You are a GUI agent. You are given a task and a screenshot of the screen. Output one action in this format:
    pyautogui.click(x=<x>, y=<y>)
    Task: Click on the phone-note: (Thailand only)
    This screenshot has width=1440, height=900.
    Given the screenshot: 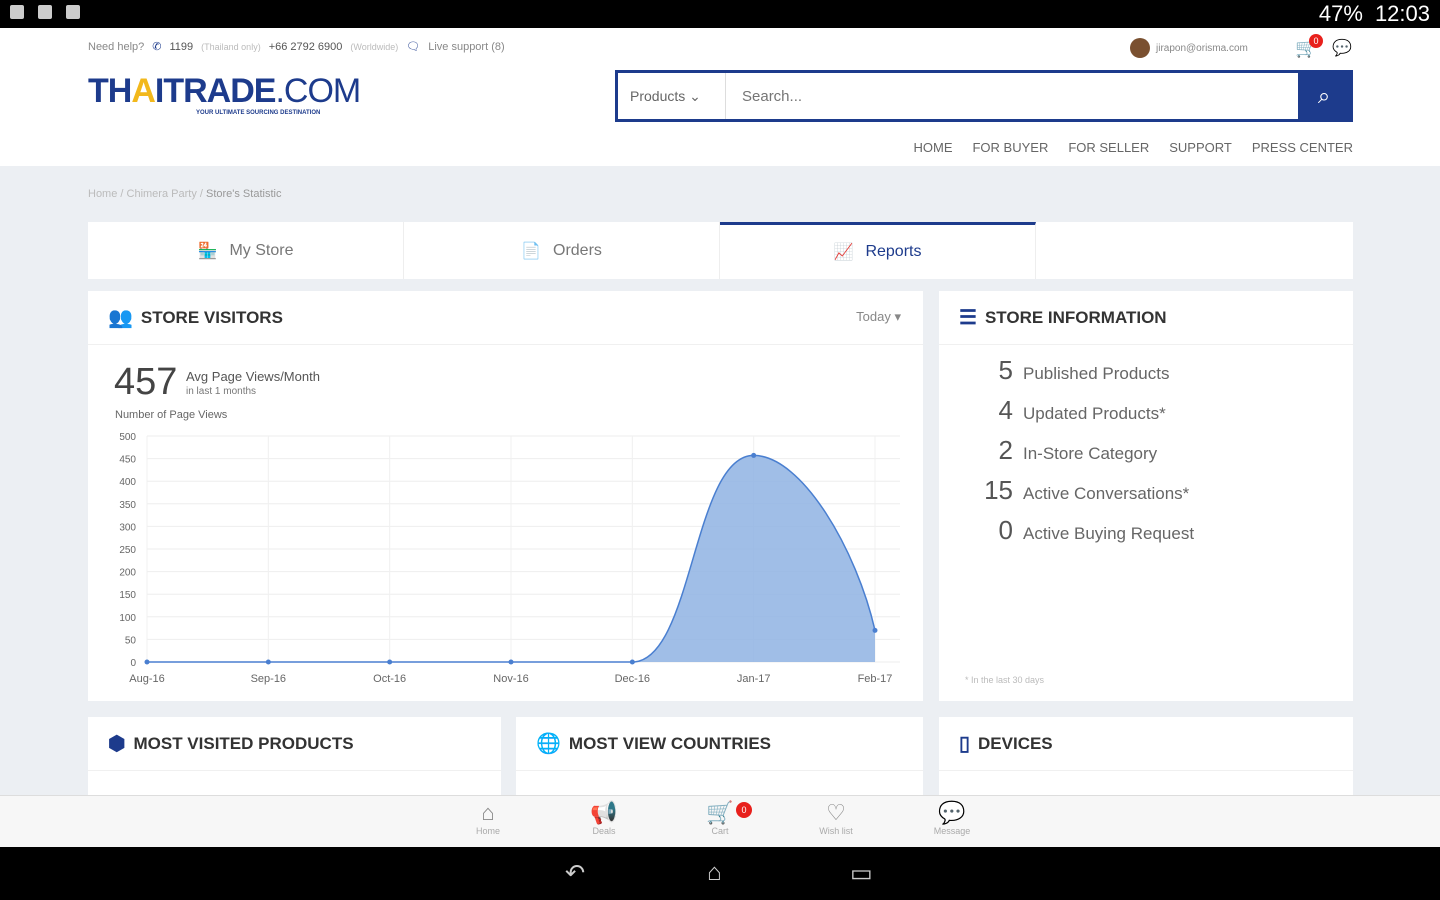 What is the action you would take?
    pyautogui.click(x=231, y=46)
    